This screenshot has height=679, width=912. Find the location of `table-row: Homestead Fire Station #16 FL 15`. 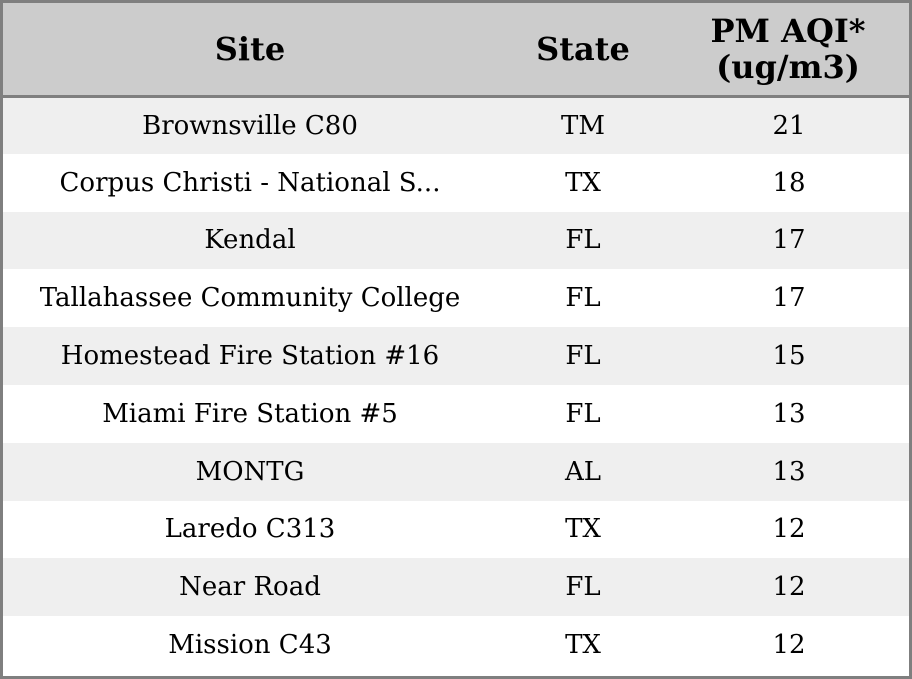

table-row: Homestead Fire Station #16 FL 15 is located at coordinates (456, 356).